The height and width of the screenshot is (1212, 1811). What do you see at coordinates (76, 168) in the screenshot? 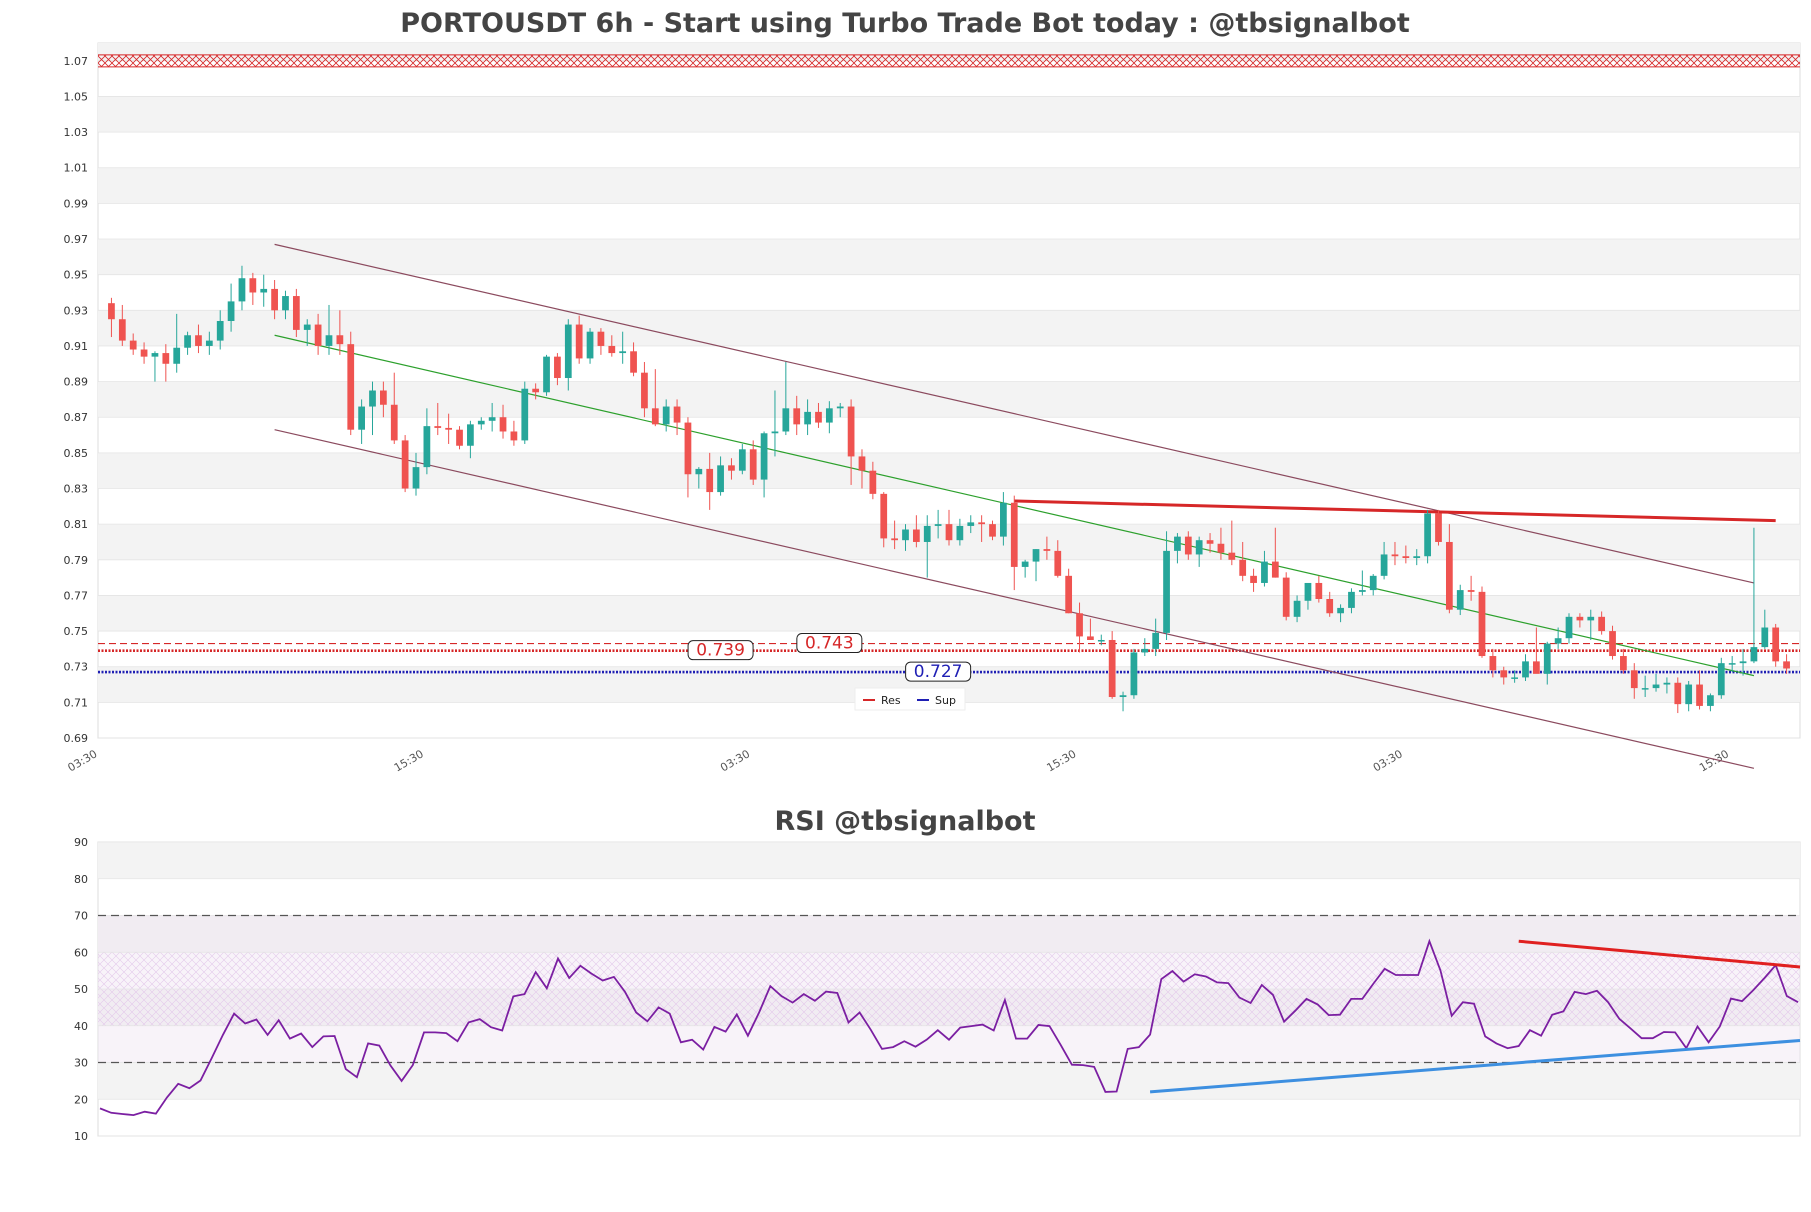
I see `y-tick-label: 1.01` at bounding box center [76, 168].